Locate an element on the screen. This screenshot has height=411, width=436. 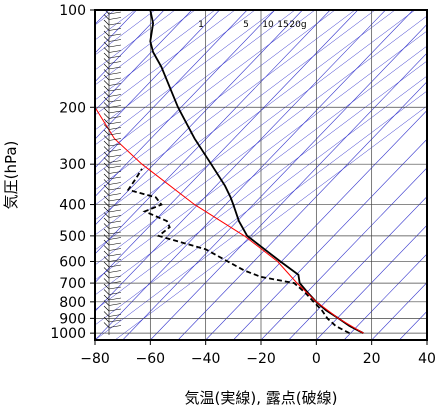
x-tick-label: −60 is located at coordinates (151, 359).